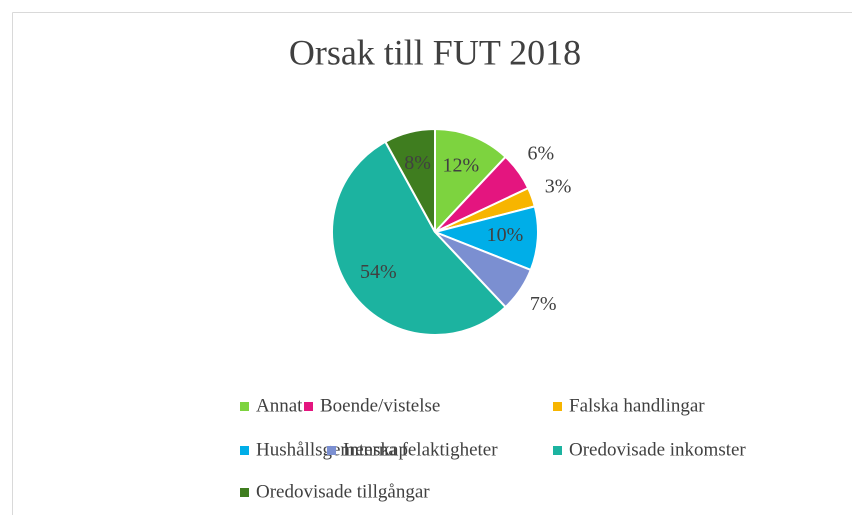 The height and width of the screenshot is (515, 852). Describe the element at coordinates (540, 154) in the screenshot. I see `data-label: 6%` at that location.